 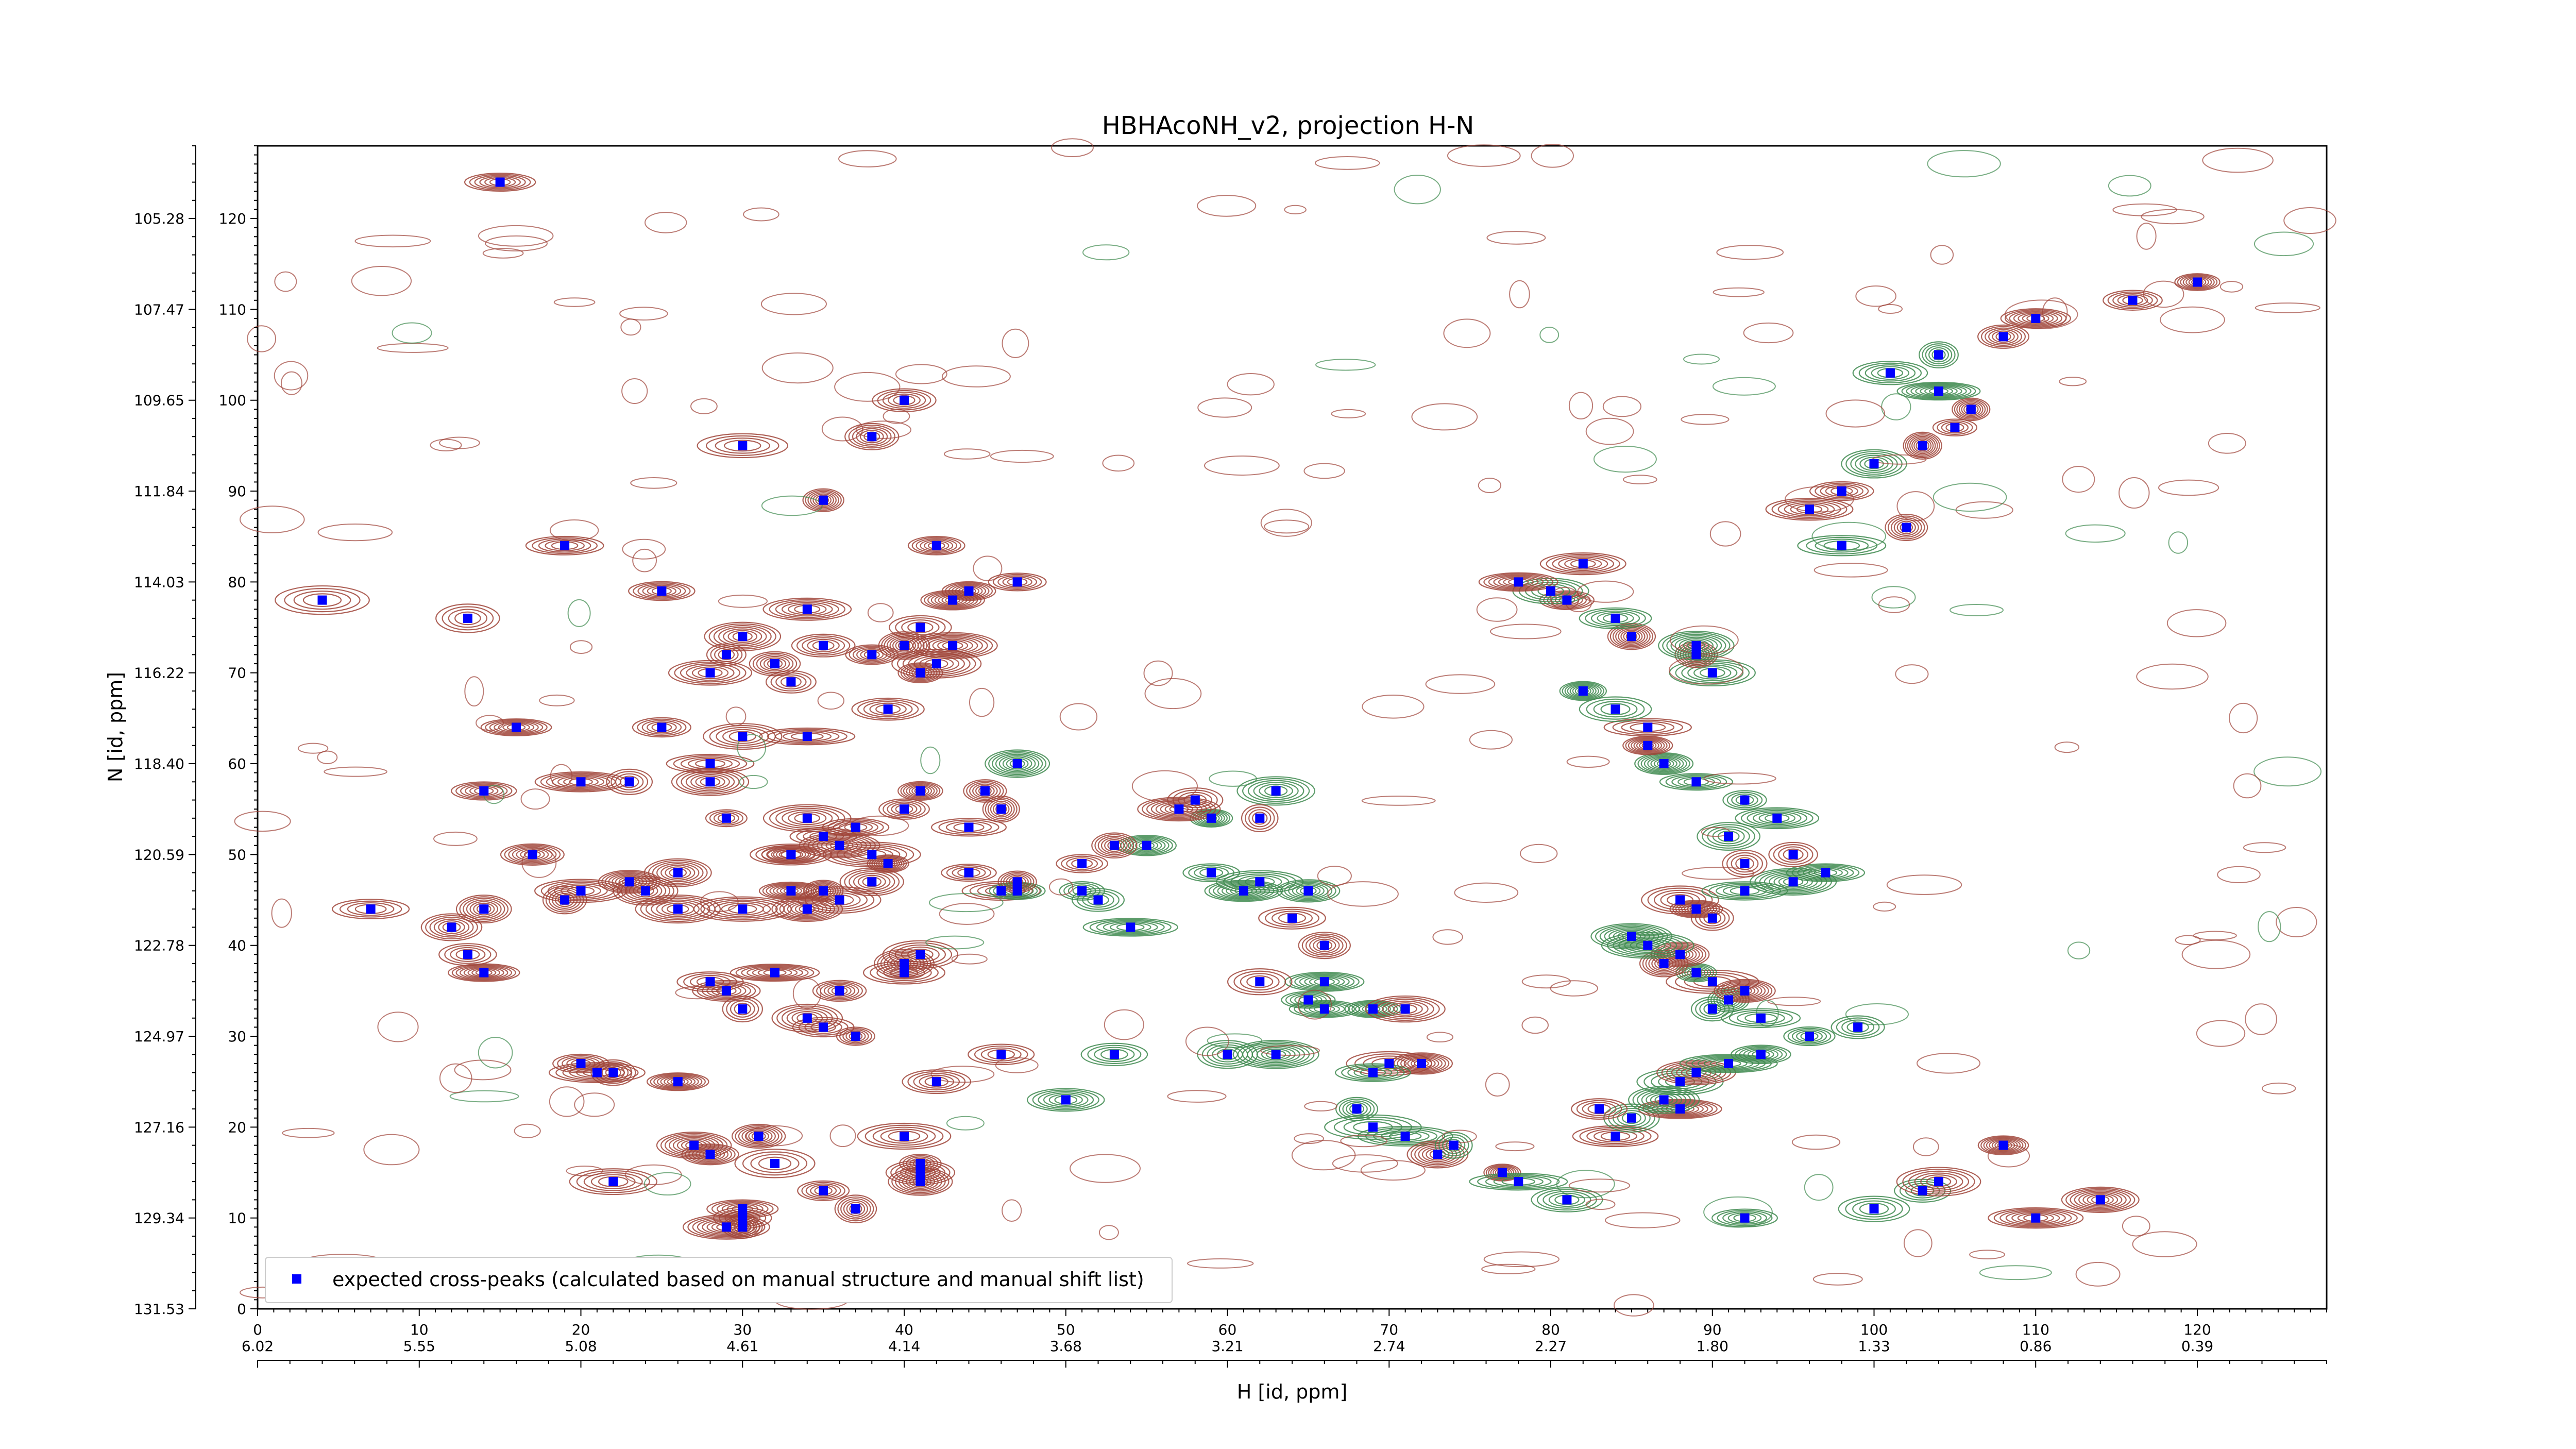 I want to click on x-ppm-tick-label: 5.08, so click(x=581, y=1346).